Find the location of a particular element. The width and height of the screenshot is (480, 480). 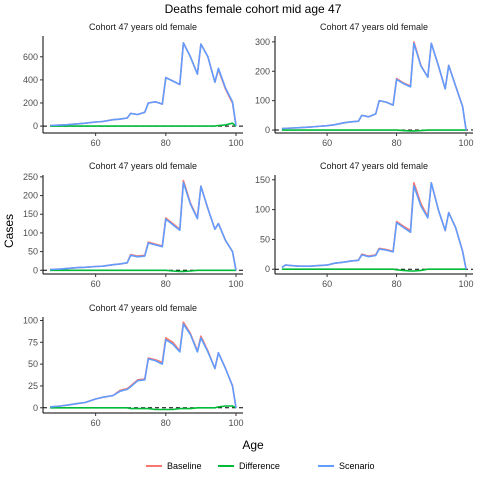

legend-item-scenario: Scenario is located at coordinates (346, 466).